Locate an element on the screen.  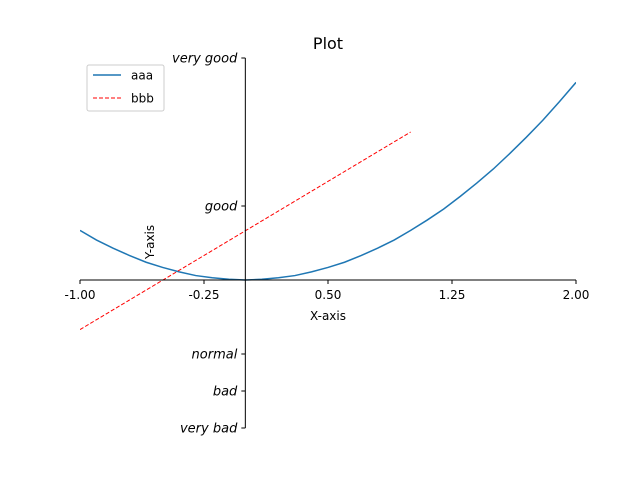
x-tick-layer: -1.00 -0.25 0.50 1.25 2.00 is located at coordinates (326, 291).